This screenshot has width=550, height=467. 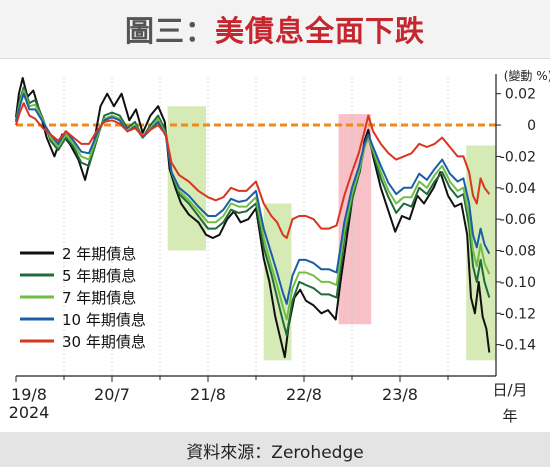 I want to click on title-bar: 圖三：美債息全面下跌, so click(x=275, y=29).